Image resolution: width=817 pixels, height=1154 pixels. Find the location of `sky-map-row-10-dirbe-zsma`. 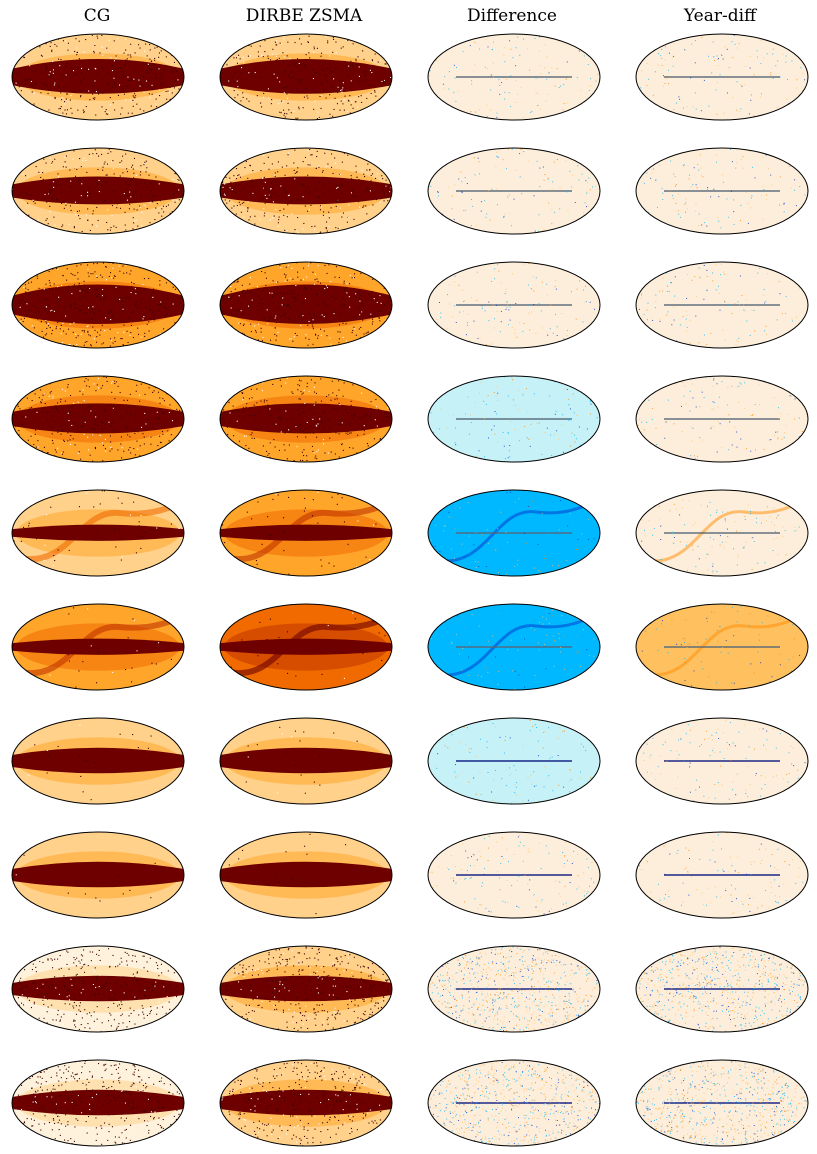

sky-map-row-10-dirbe-zsma is located at coordinates (306, 1103).